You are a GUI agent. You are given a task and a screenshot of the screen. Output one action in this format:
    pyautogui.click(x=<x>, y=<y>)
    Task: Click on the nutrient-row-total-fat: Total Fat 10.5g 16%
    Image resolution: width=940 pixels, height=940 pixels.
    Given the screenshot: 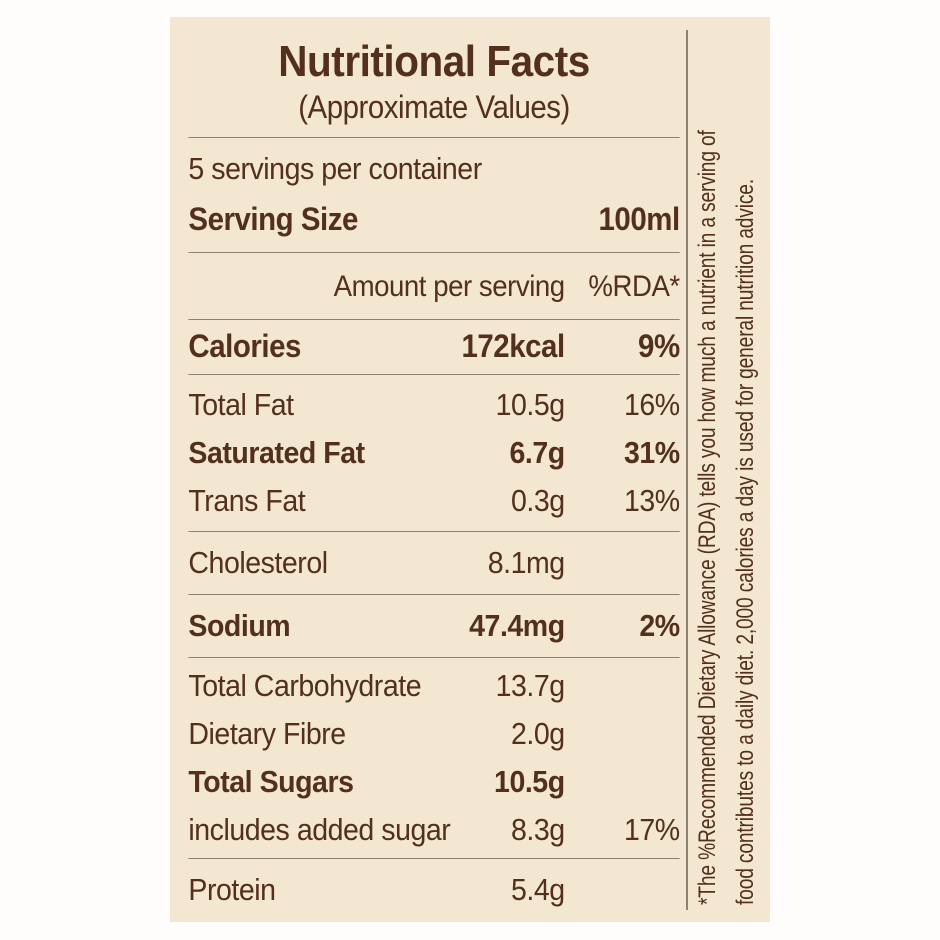 What is the action you would take?
    pyautogui.click(x=434, y=405)
    